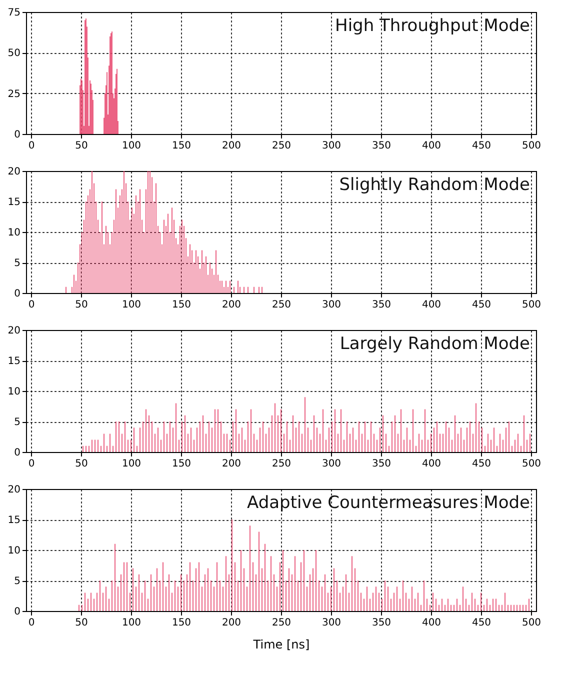 The width and height of the screenshot is (582, 673). Describe the element at coordinates (281, 645) in the screenshot. I see `x-axis-title: Time [ns]` at that location.